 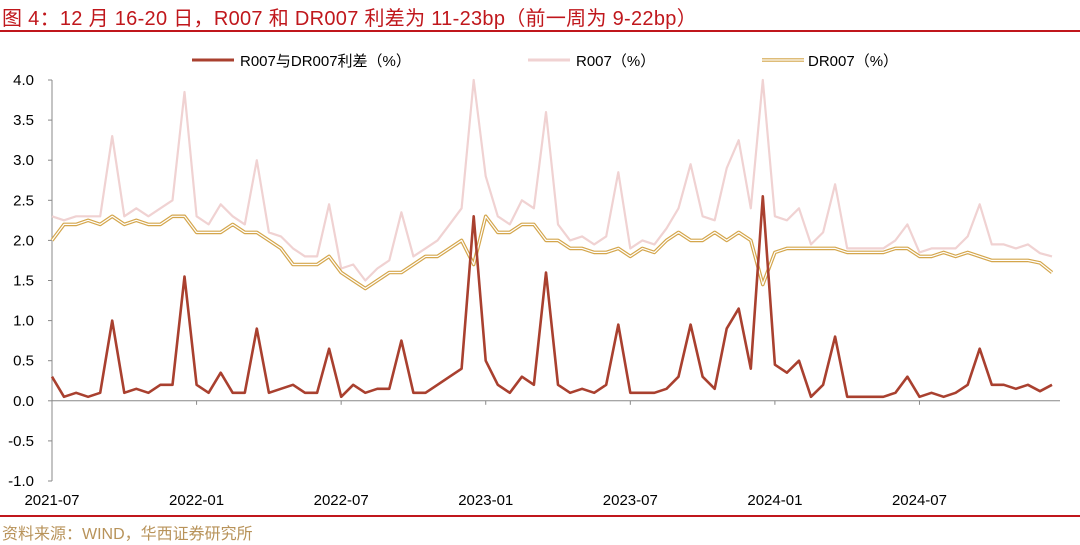 What do you see at coordinates (51, 500) in the screenshot?
I see `x-tick-label: 2021-07` at bounding box center [51, 500].